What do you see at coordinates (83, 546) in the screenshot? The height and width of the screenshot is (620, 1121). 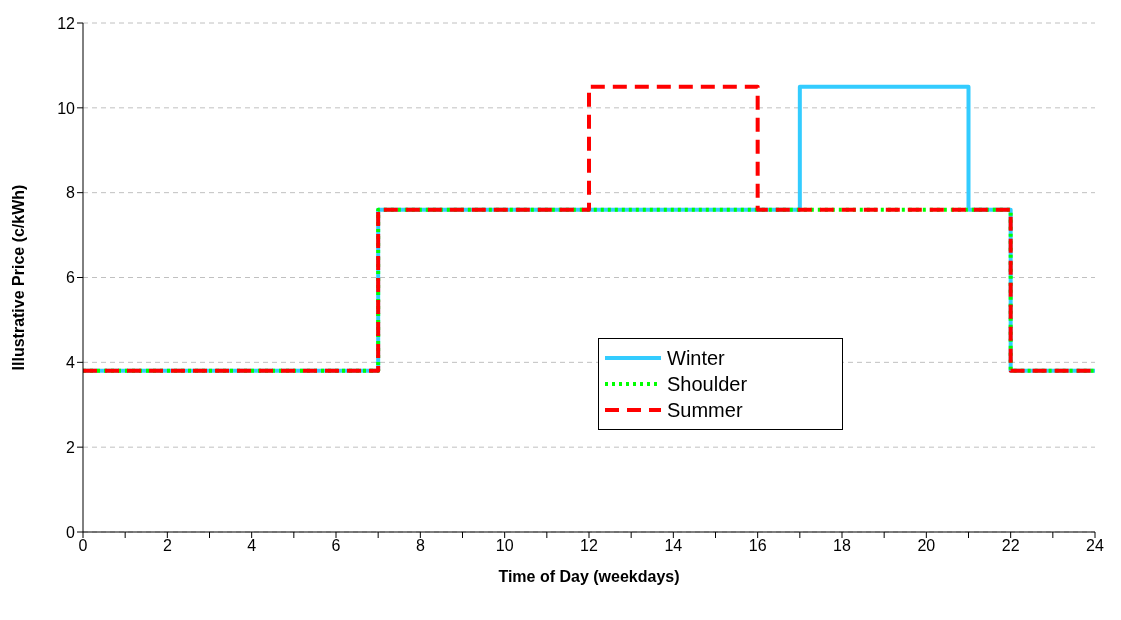 I see `x-tick-label: 0` at bounding box center [83, 546].